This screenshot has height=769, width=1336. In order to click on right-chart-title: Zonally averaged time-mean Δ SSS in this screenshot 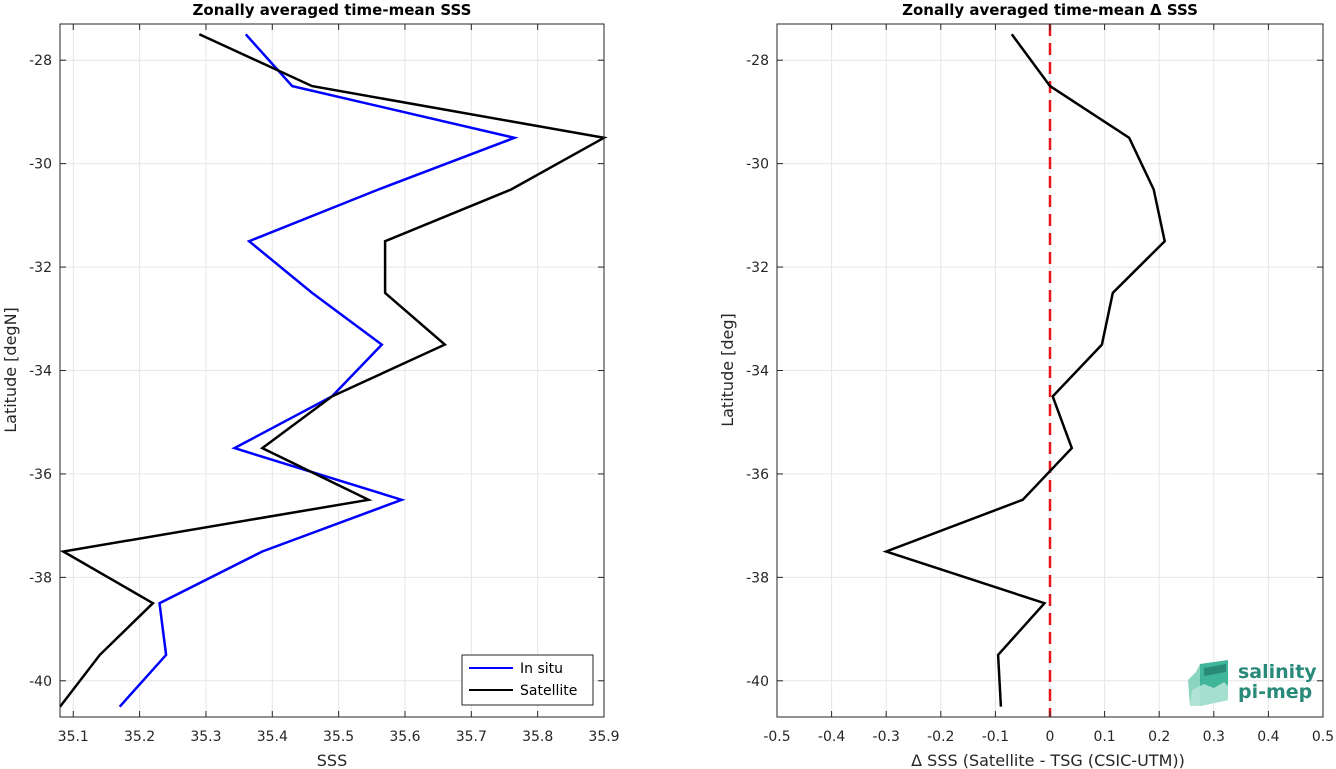, I will do `click(1050, 10)`.